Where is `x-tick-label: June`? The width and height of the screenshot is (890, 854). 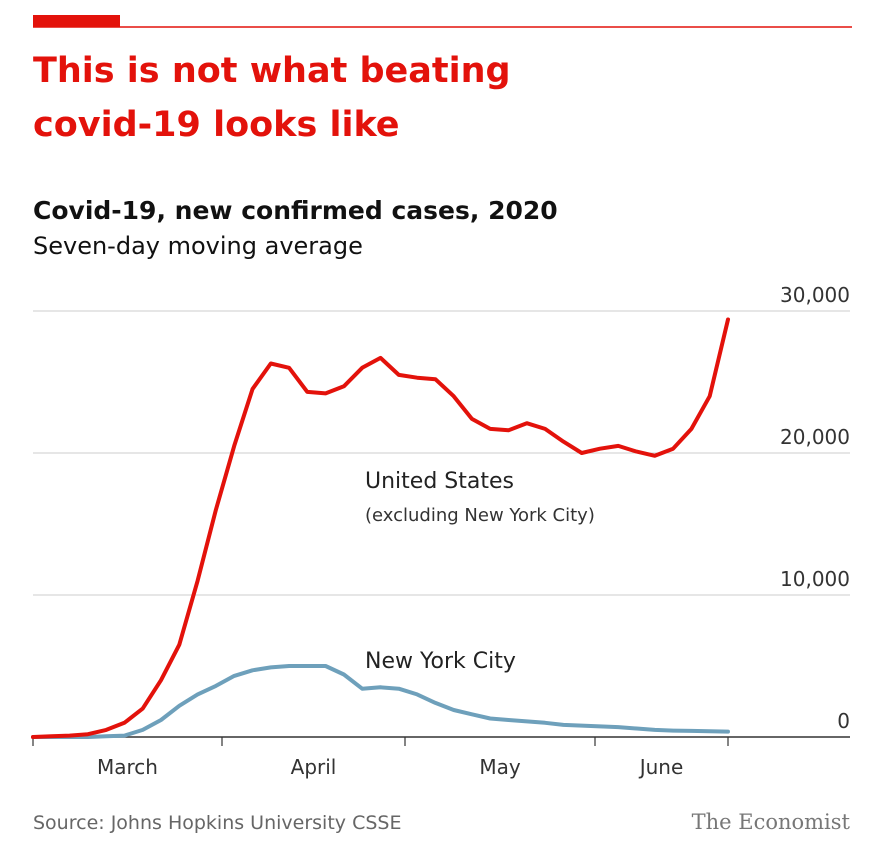
x-tick-label: June is located at coordinates (661, 767).